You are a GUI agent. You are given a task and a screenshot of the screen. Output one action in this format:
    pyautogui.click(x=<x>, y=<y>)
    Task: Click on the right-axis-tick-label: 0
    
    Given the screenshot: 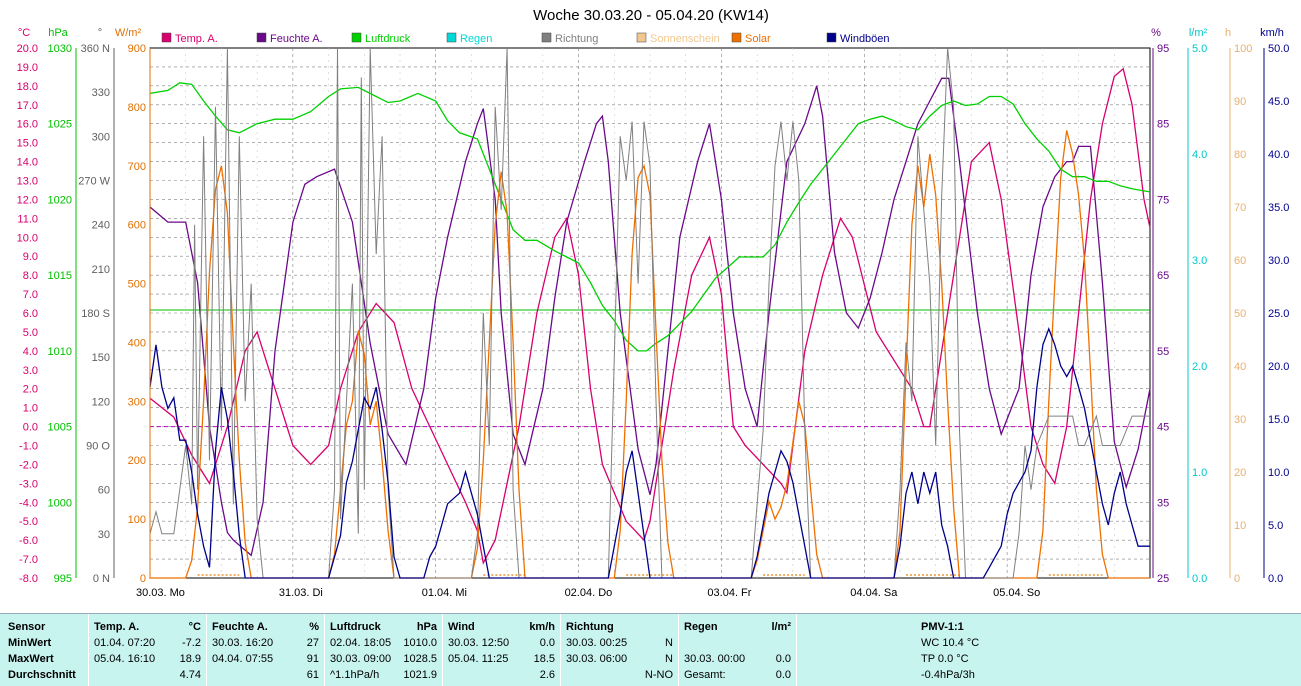 What is the action you would take?
    pyautogui.click(x=1237, y=579)
    